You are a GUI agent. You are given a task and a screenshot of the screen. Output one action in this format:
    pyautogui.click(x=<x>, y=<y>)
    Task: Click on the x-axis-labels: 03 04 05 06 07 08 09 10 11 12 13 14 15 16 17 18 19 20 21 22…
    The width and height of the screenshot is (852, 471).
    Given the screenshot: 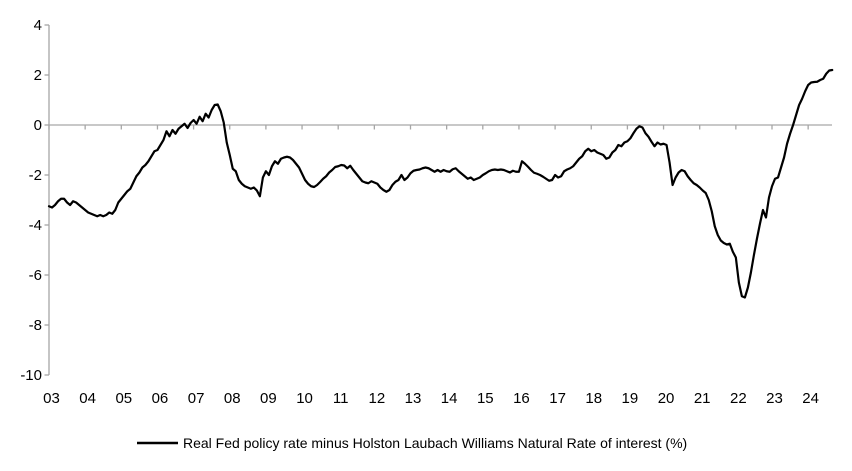 What is the action you would take?
    pyautogui.click(x=431, y=398)
    